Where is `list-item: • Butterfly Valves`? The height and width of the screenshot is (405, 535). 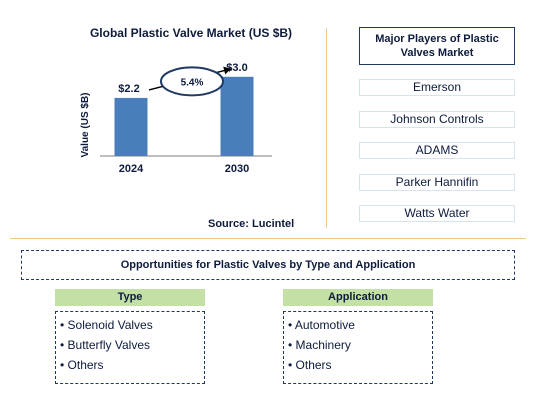
list-item: • Butterfly Valves is located at coordinates (105, 345).